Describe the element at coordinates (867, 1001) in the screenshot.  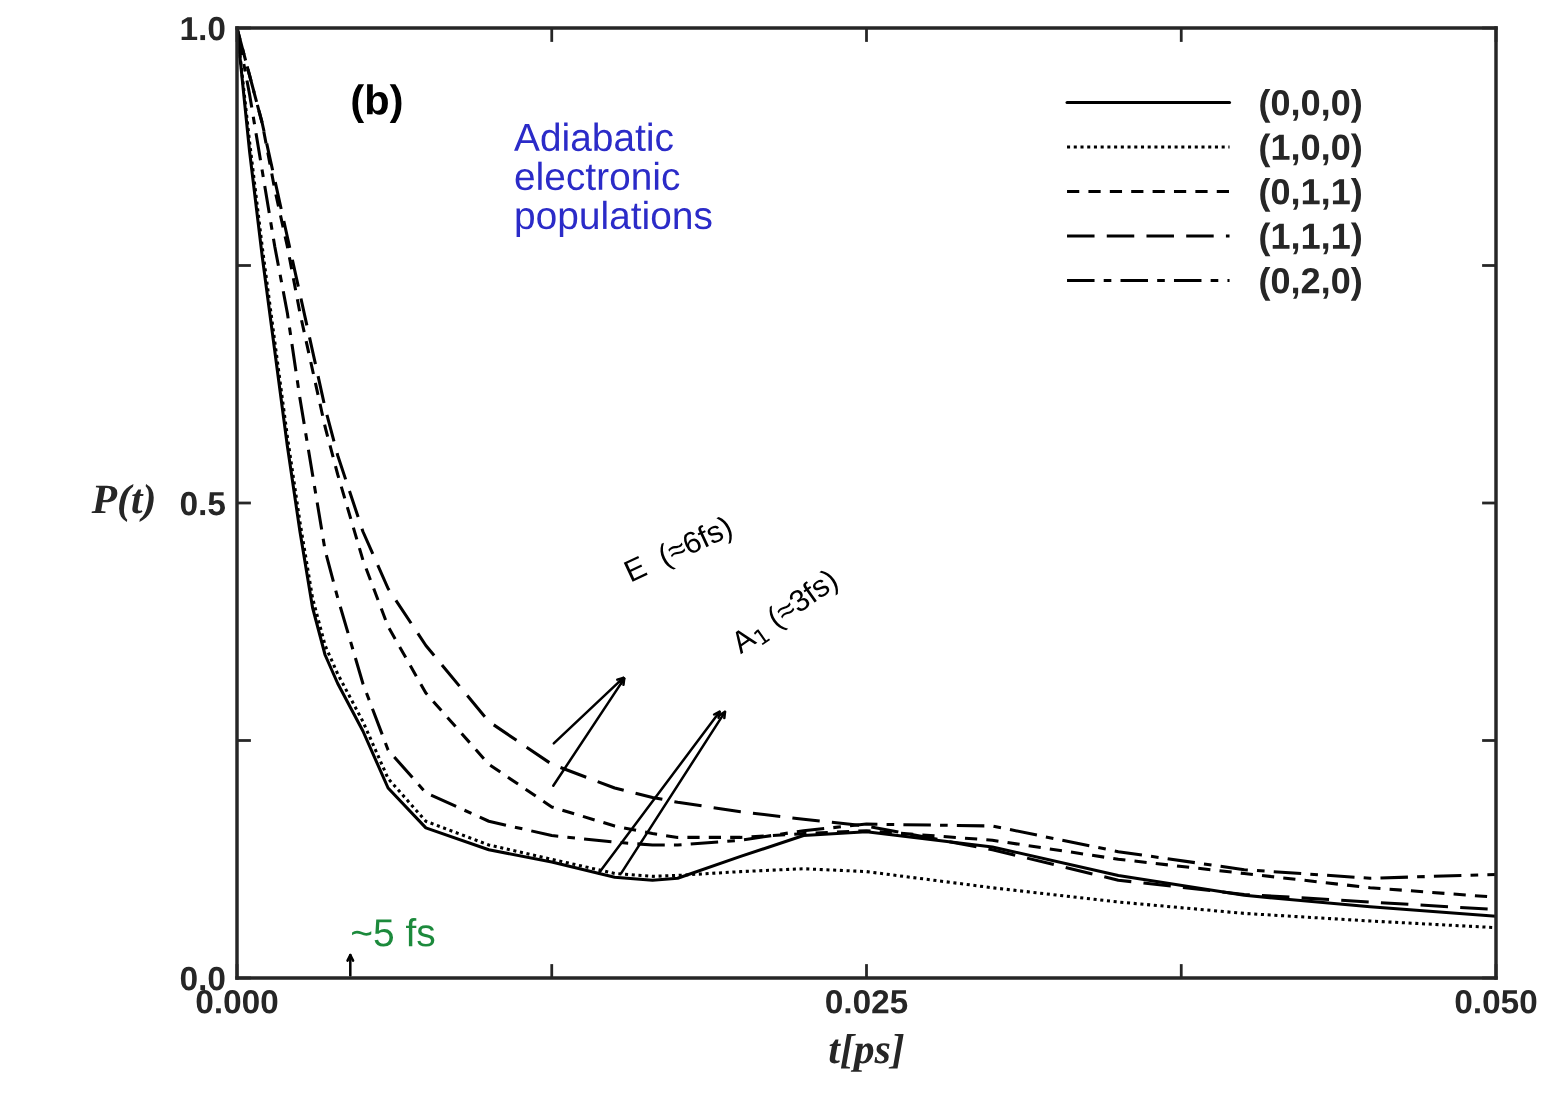
I see `x-tick-label: 0.025` at that location.